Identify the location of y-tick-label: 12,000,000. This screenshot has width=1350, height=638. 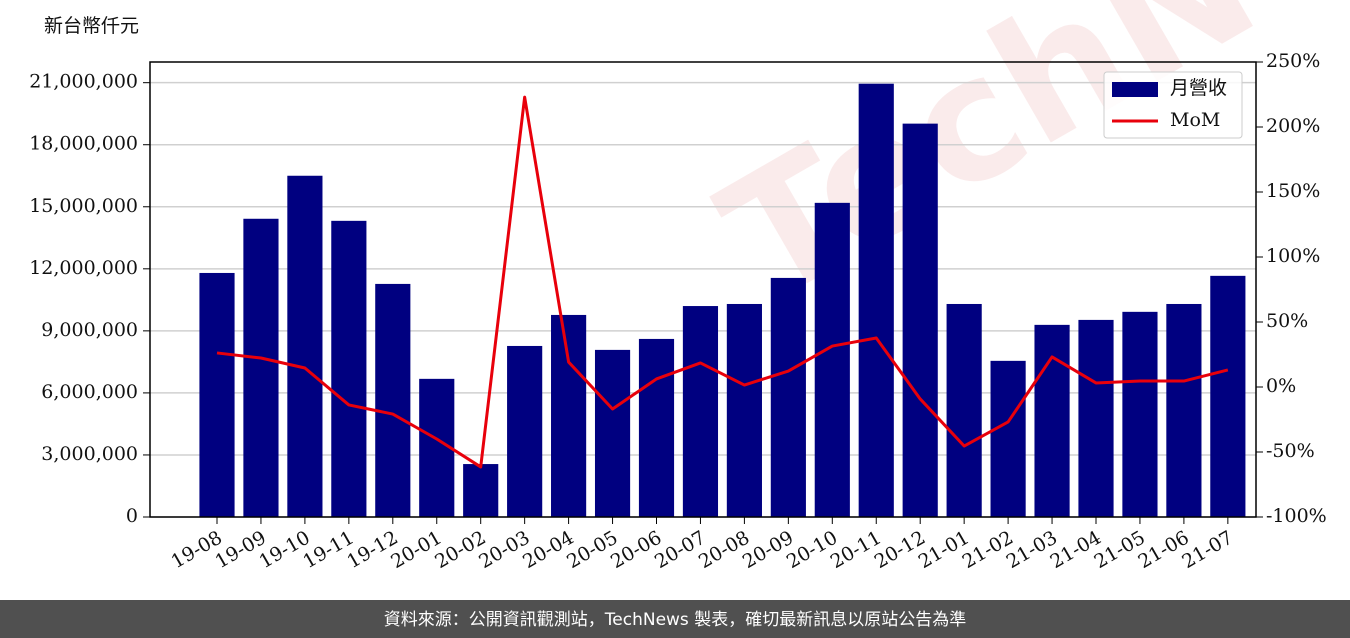
(83, 268).